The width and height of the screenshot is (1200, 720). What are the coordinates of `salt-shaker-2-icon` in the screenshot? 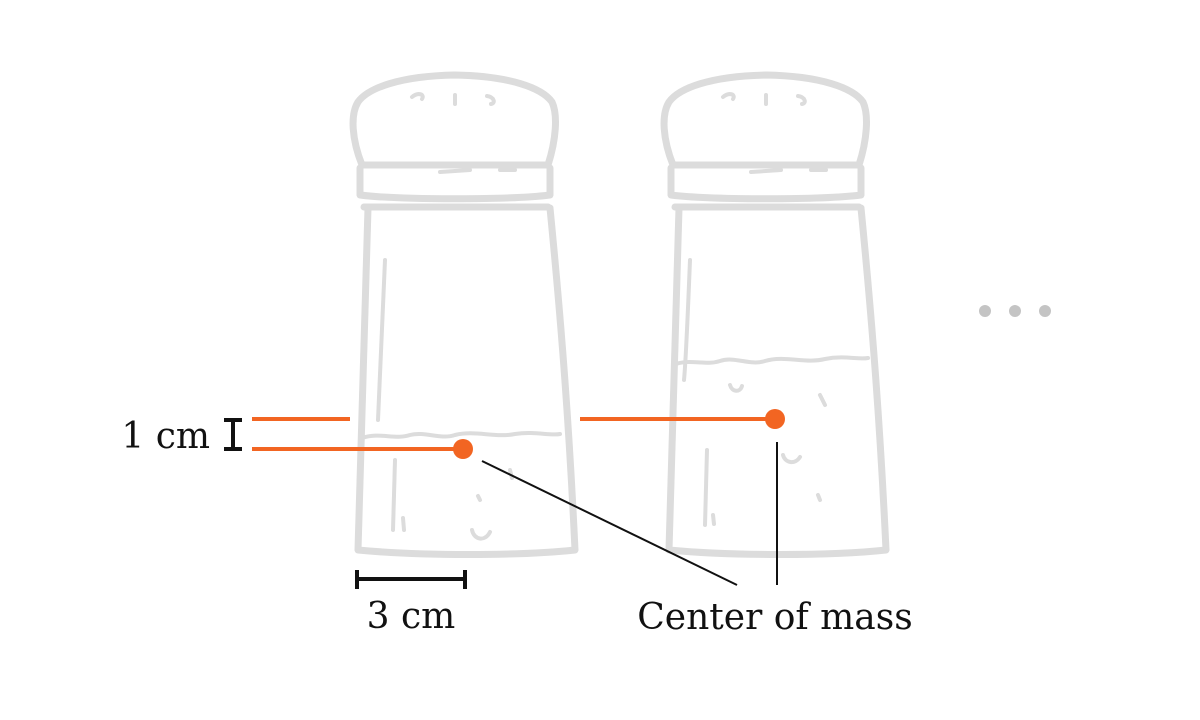 It's located at (775, 314).